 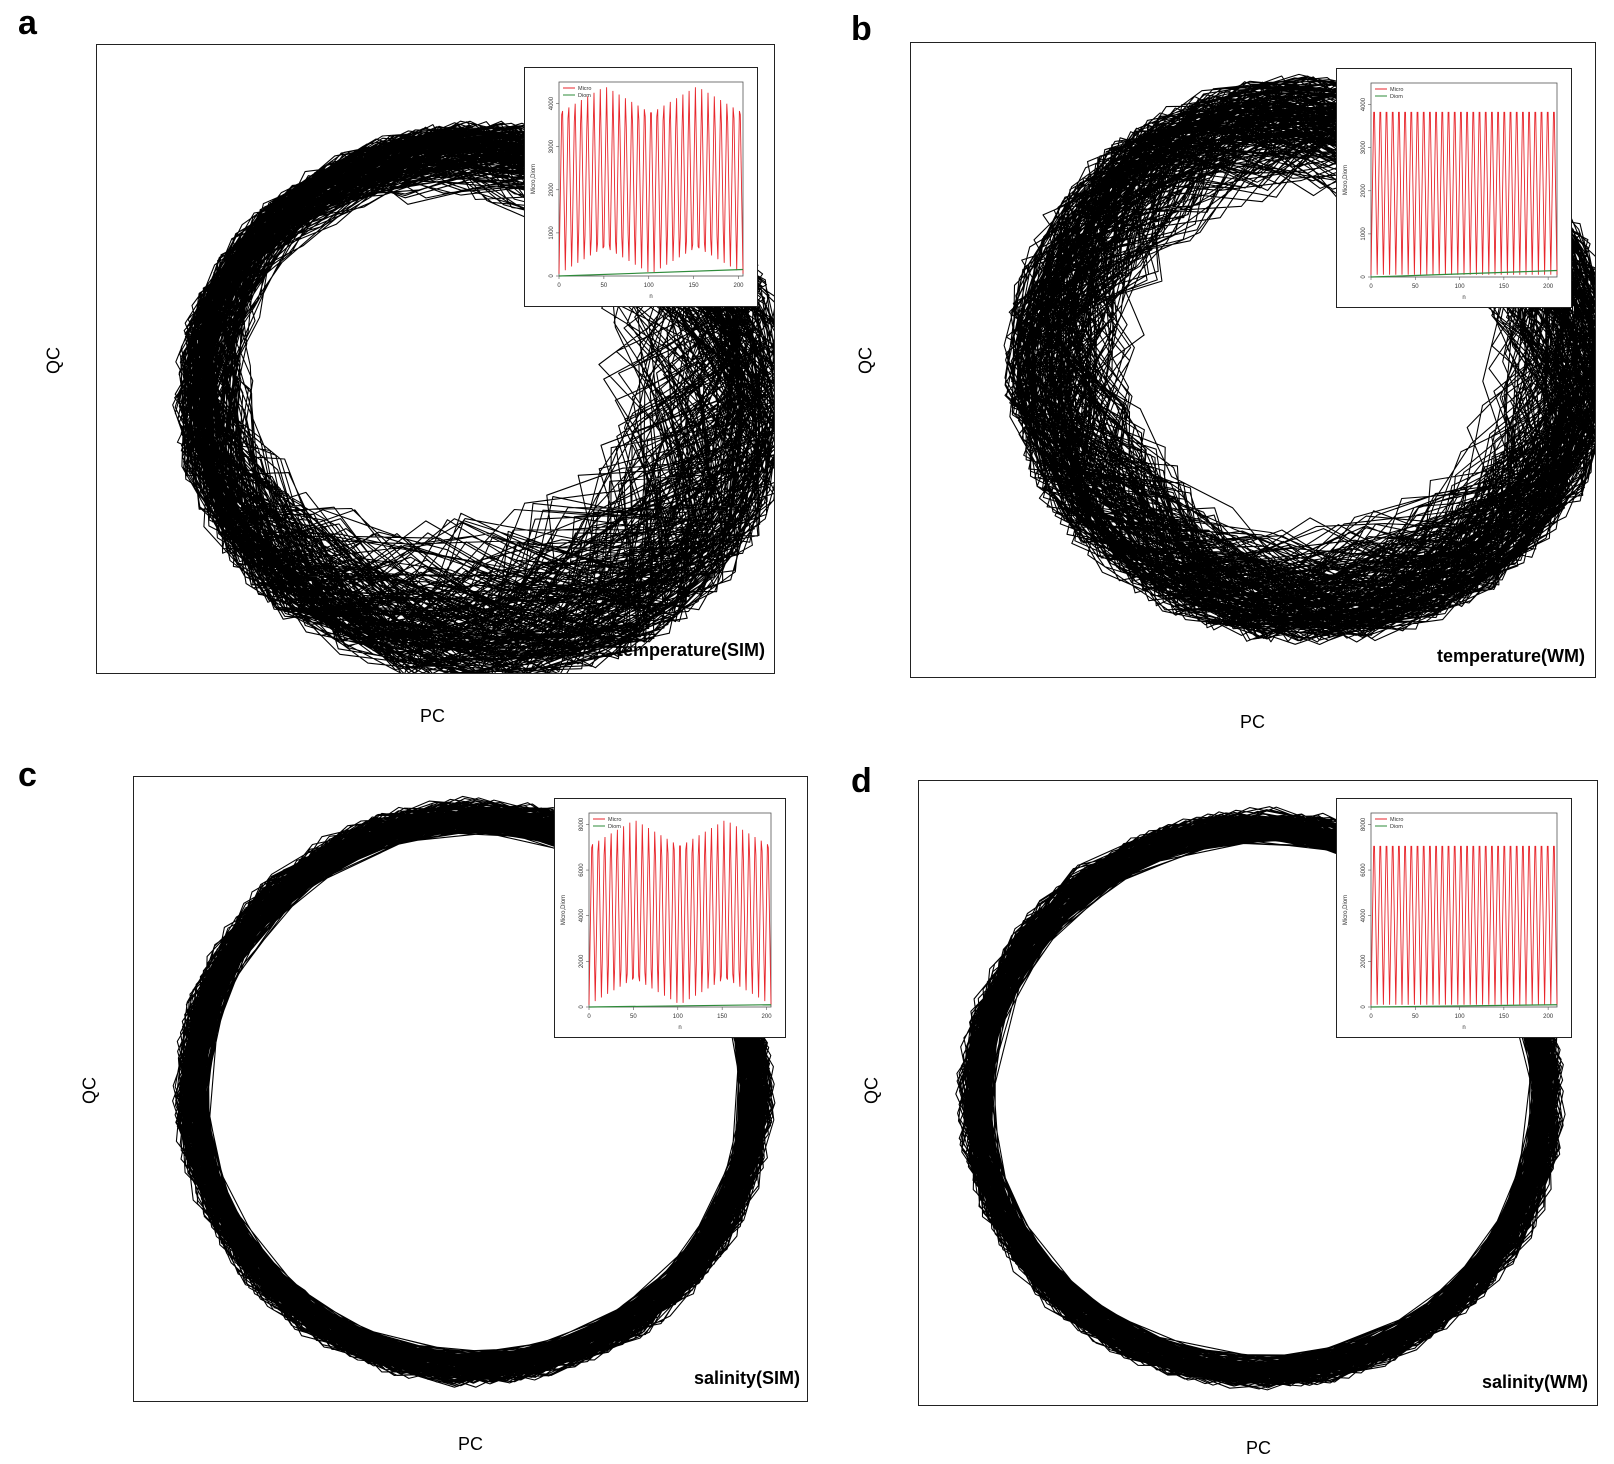 I want to click on panel-c-letter: c, so click(x=27, y=775).